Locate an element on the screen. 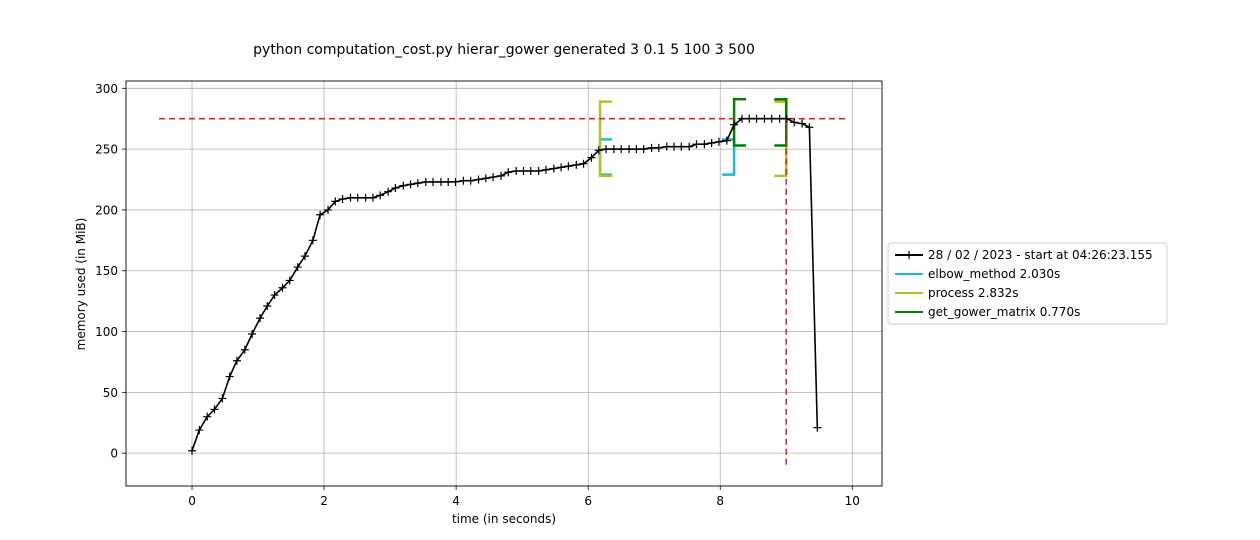 Image resolution: width=1260 pixels, height=540 pixels. legend-label: get_gower_matrix 0.770s is located at coordinates (1004, 312).